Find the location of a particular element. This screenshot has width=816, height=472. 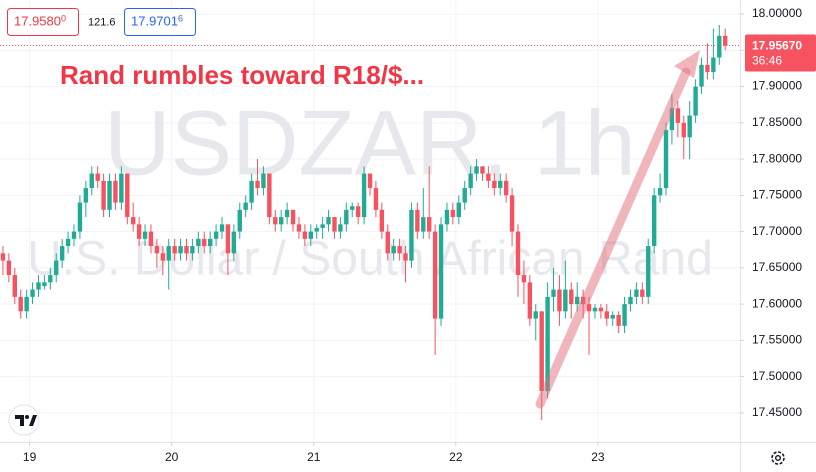

x-tick-label: 23 is located at coordinates (598, 457).